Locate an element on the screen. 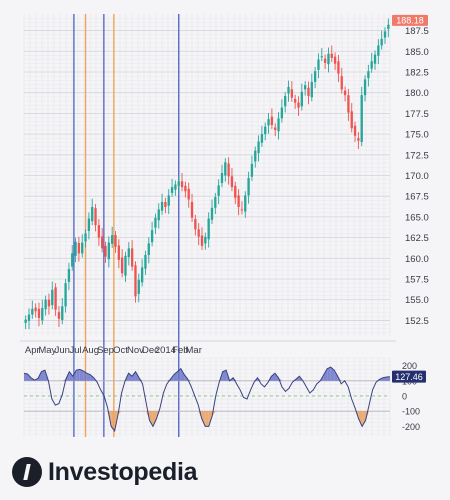 Image resolution: width=450 pixels, height=500 pixels. y-tick-label: 175.0 is located at coordinates (417, 135).